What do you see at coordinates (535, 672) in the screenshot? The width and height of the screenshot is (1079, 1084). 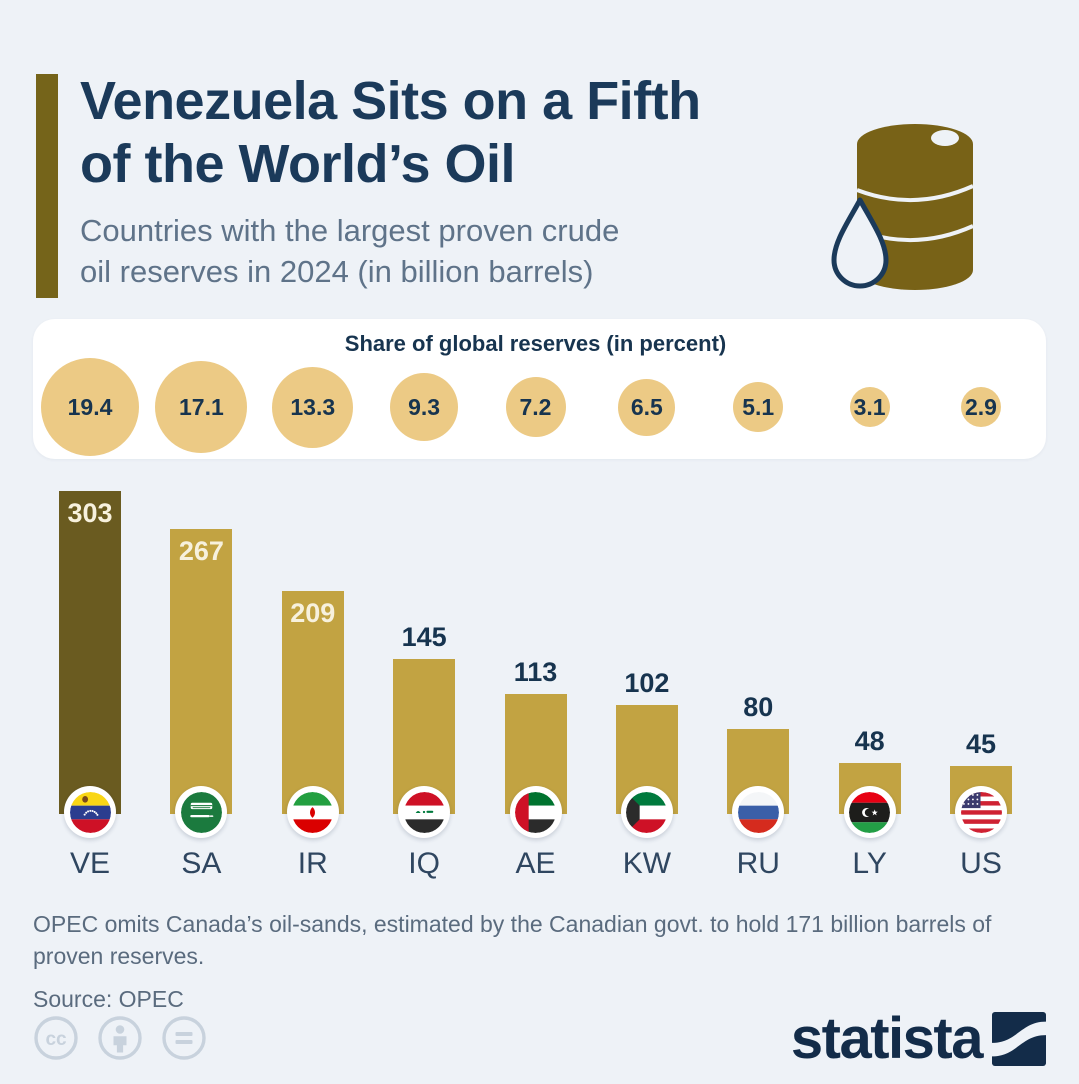 I see `value-label-AE: 113` at bounding box center [535, 672].